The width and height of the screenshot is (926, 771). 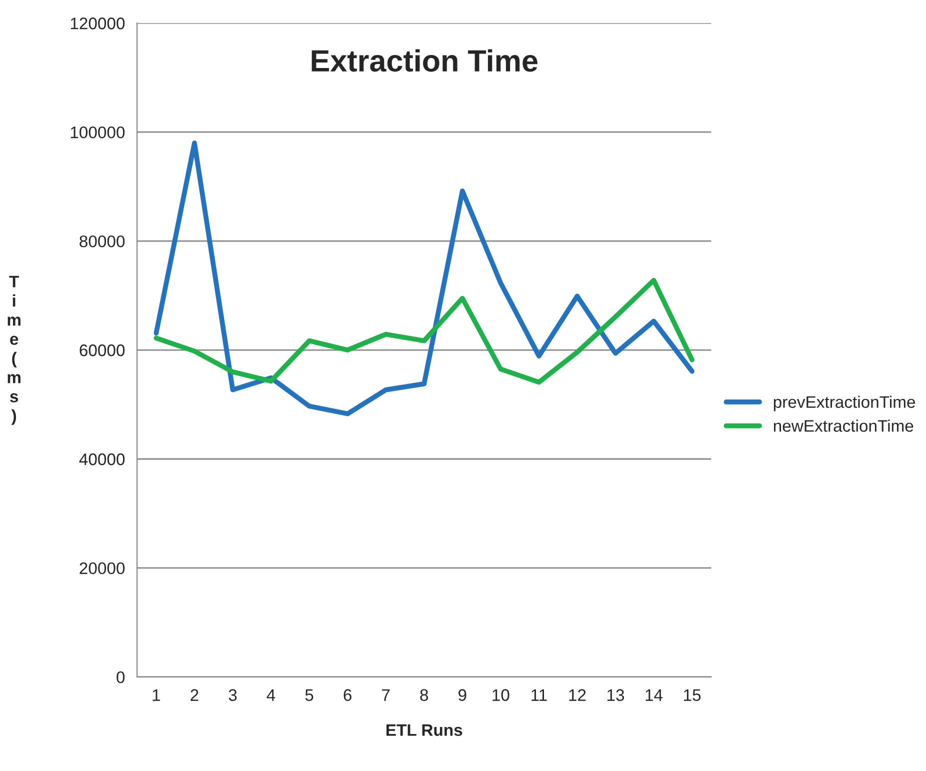 What do you see at coordinates (425, 60) in the screenshot?
I see `text: Extraction Time` at bounding box center [425, 60].